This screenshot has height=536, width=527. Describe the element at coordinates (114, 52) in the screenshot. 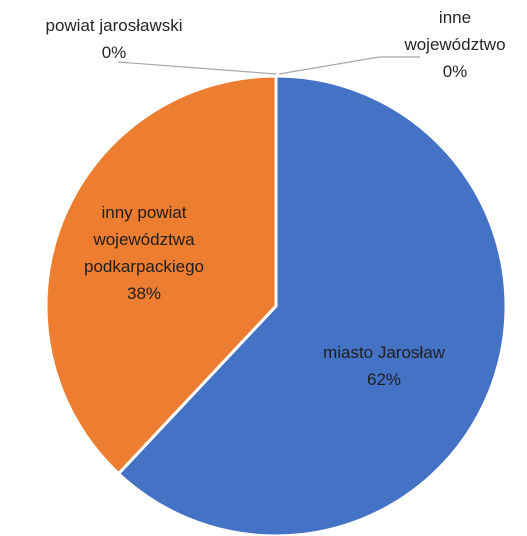

I see `data-label-value-powiat-jaroslawski: 0%` at that location.